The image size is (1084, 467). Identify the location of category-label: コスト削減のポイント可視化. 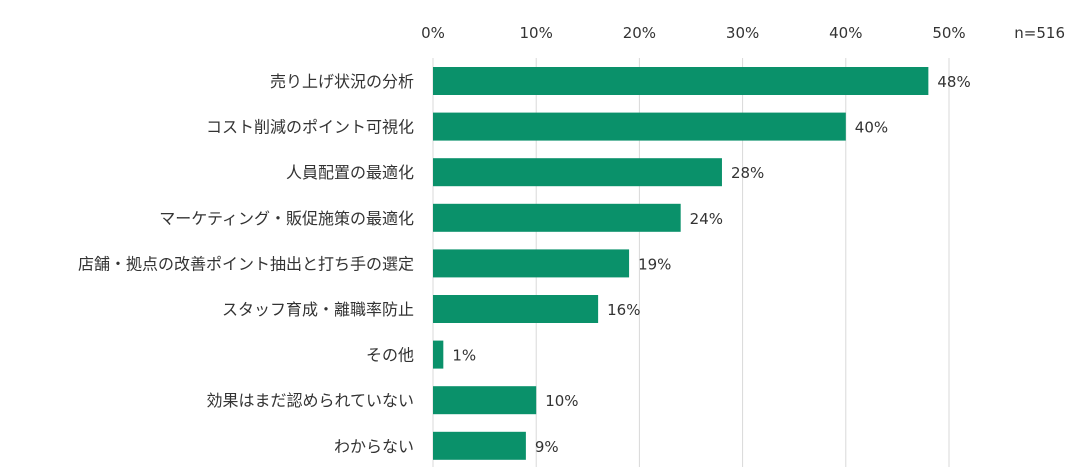
(310, 127).